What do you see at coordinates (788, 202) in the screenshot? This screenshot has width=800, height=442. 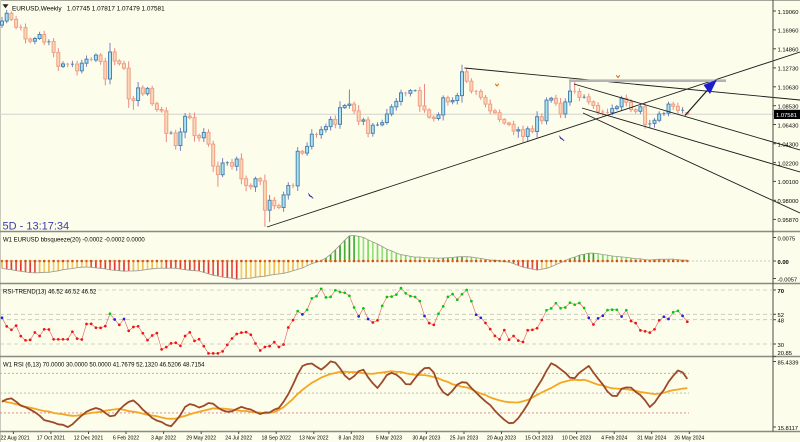 I see `svg-text: 0.98000` at bounding box center [788, 202].